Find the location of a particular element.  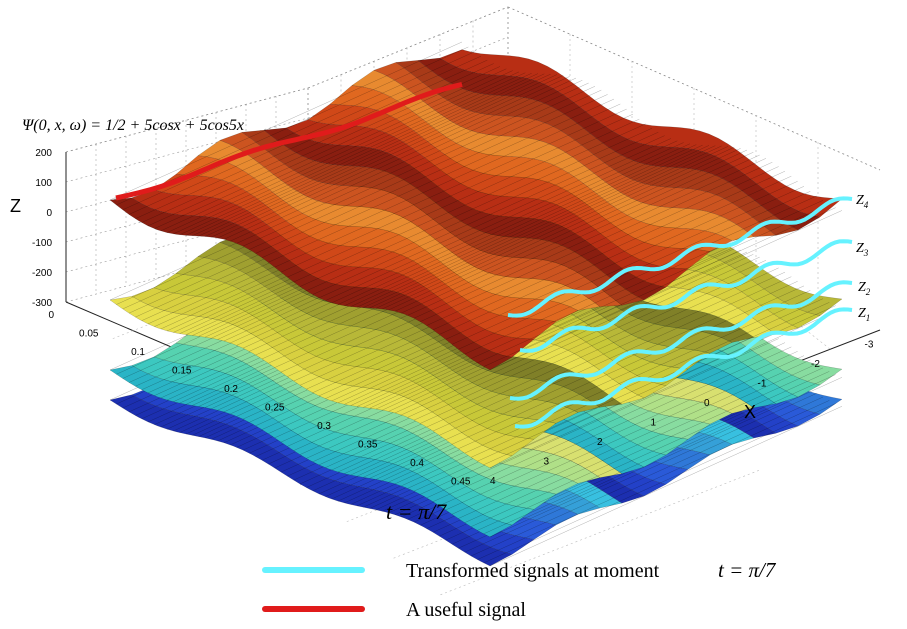

x-tick-label: -3 is located at coordinates (869, 345).